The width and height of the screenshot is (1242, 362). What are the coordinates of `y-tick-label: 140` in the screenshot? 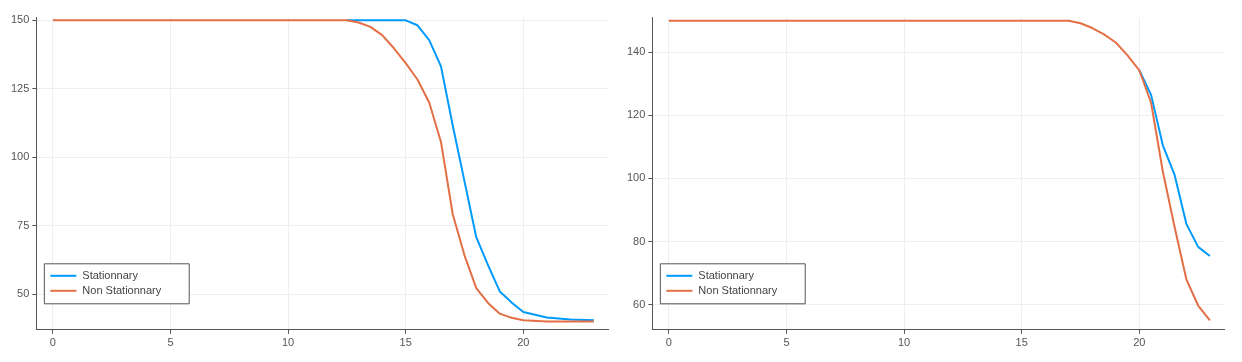 It's located at (636, 51).